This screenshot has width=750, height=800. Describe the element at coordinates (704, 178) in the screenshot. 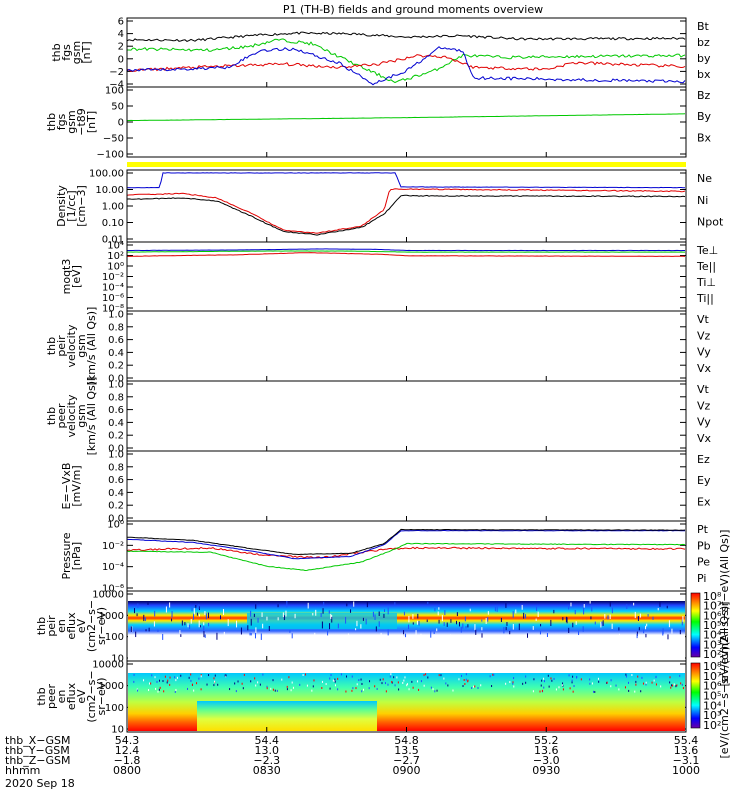

I see `legend-density-0: Ne` at that location.